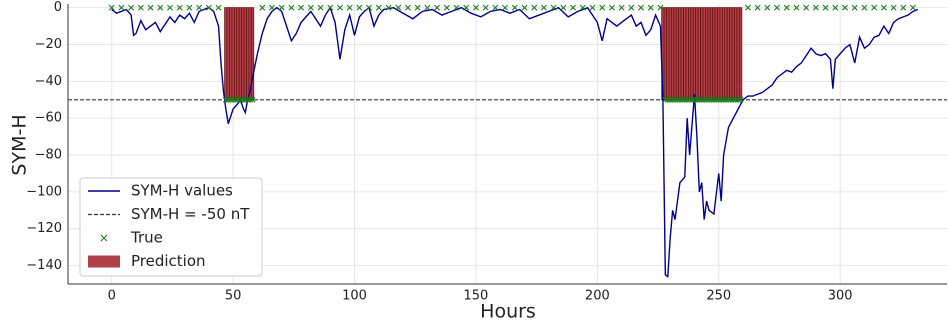  What do you see at coordinates (112, 296) in the screenshot?
I see `x-tick-label: 0` at bounding box center [112, 296].